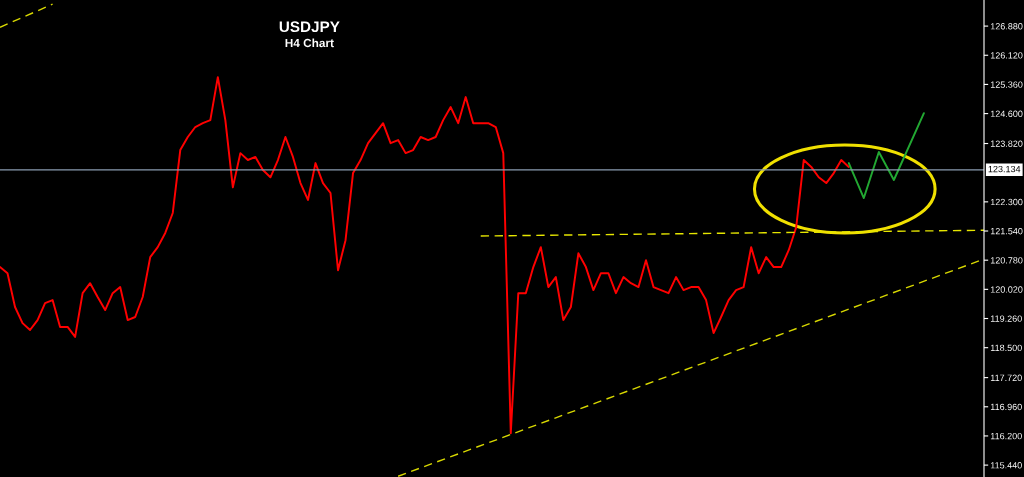 The width and height of the screenshot is (1024, 477). Describe the element at coordinates (1006, 377) in the screenshot. I see `y-tick-label: 117.720` at that location.